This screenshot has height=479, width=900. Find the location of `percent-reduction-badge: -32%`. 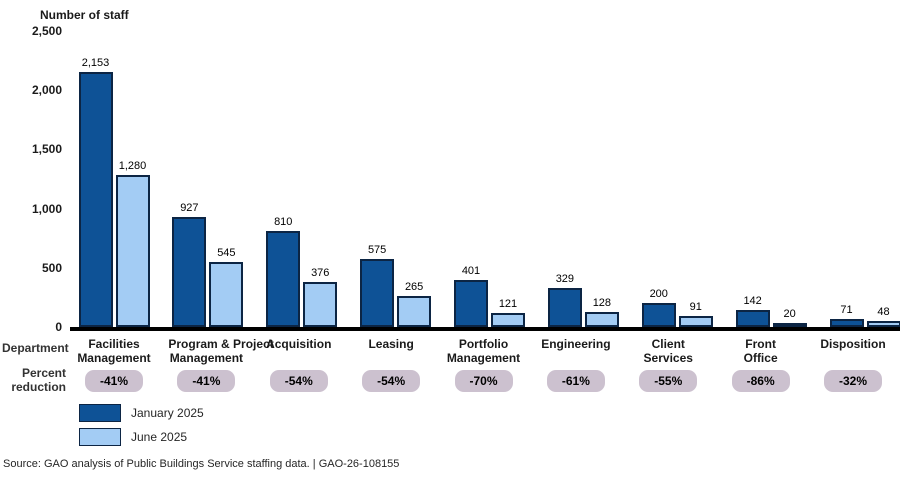

percent-reduction-badge: -32% is located at coordinates (853, 381).